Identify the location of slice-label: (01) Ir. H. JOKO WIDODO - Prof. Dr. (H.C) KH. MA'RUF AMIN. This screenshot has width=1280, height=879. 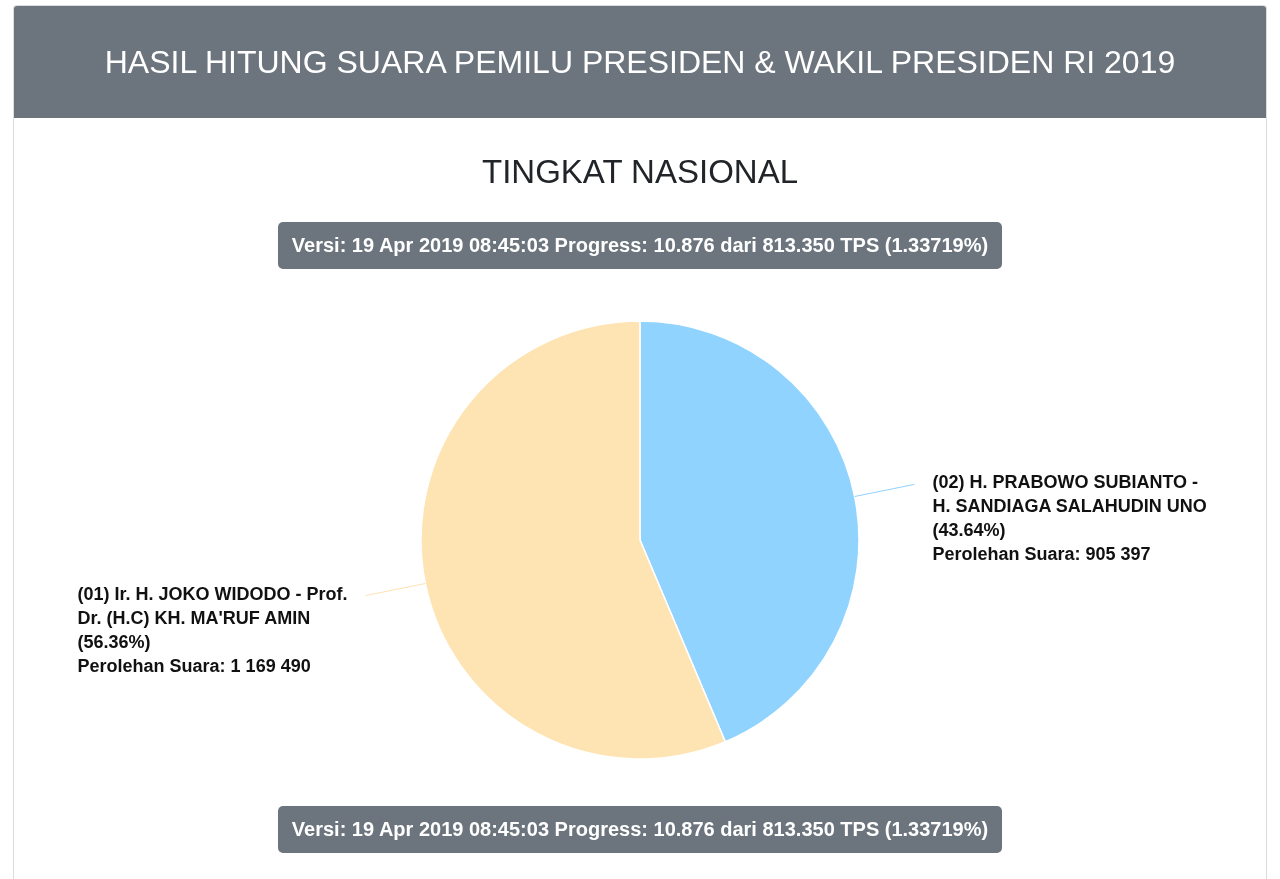
(212, 605).